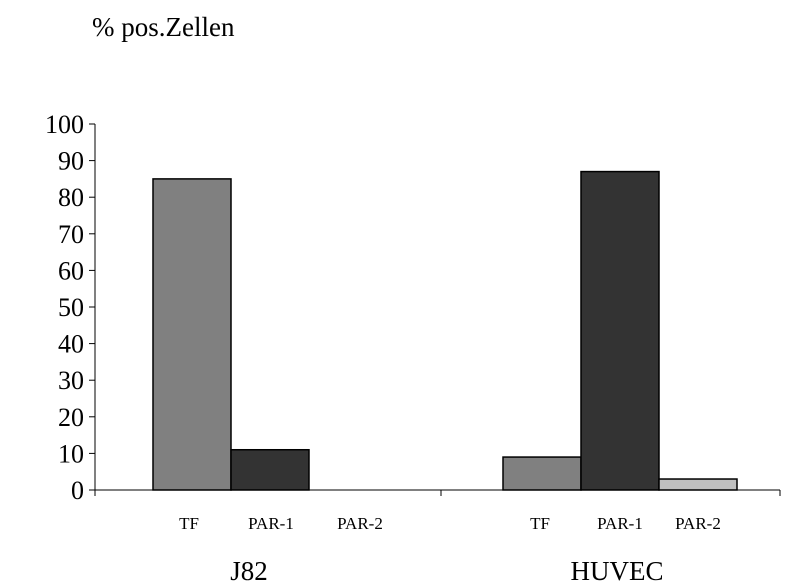 The width and height of the screenshot is (787, 585). What do you see at coordinates (617, 570) in the screenshot?
I see `group-label: HUVEC` at bounding box center [617, 570].